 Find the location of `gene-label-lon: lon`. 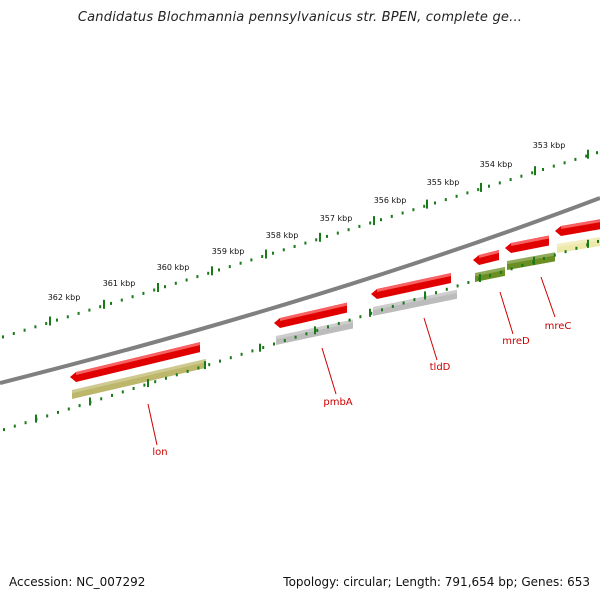

gene-label-lon: lon is located at coordinates (159, 452).